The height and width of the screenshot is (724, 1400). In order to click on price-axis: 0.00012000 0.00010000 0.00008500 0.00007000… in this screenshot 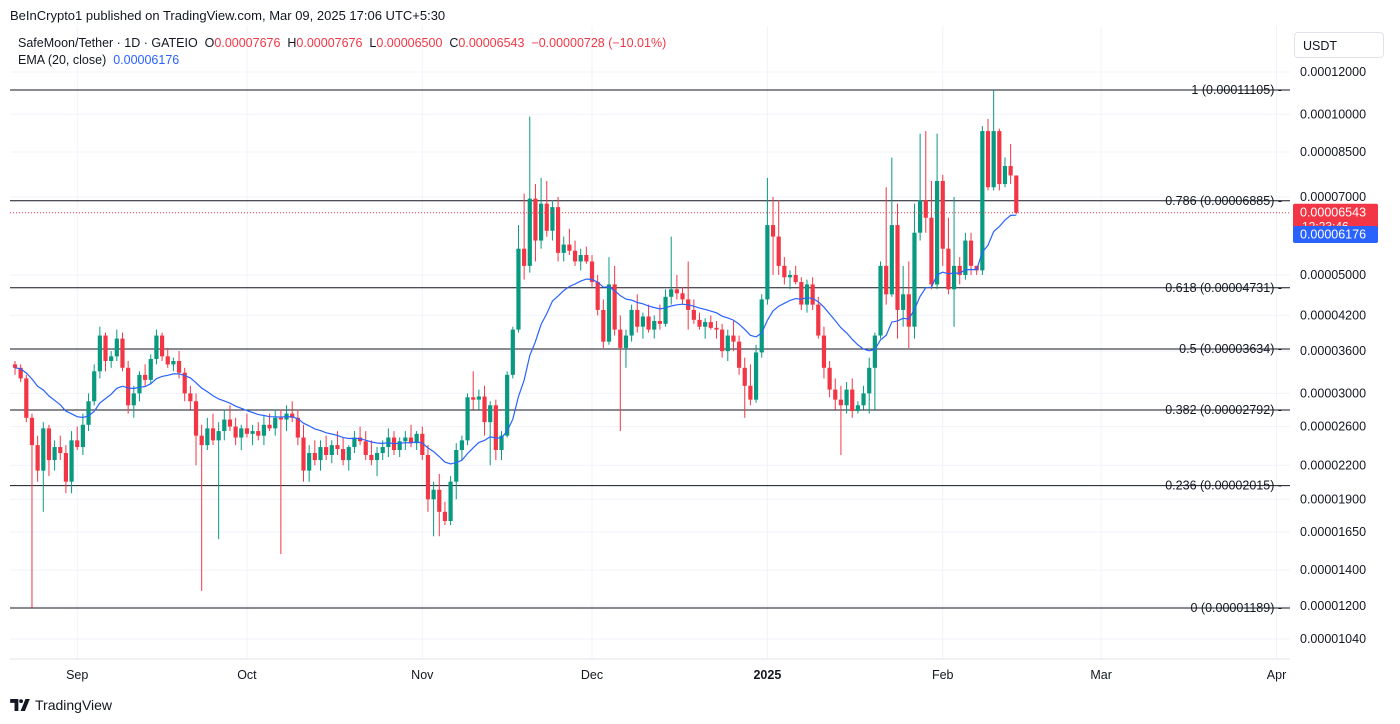, I will do `click(1333, 355)`.